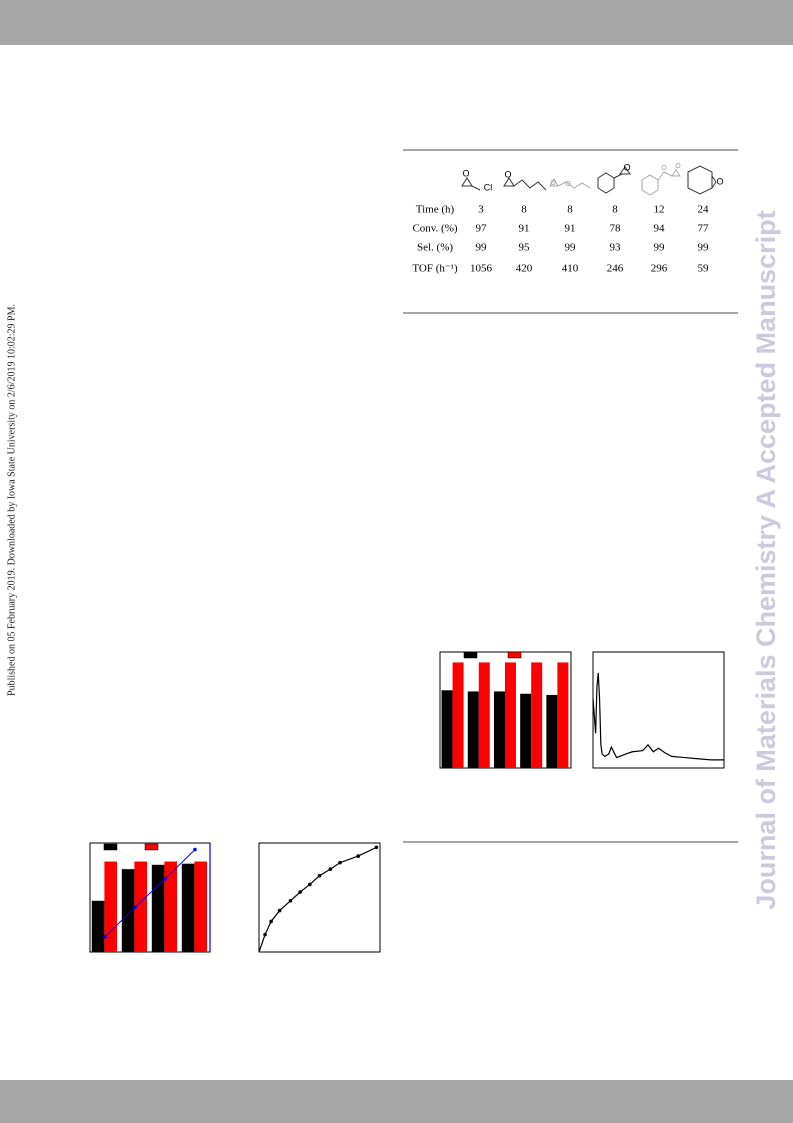 The image size is (793, 1123). I want to click on row-label: Time (h), so click(435, 210).